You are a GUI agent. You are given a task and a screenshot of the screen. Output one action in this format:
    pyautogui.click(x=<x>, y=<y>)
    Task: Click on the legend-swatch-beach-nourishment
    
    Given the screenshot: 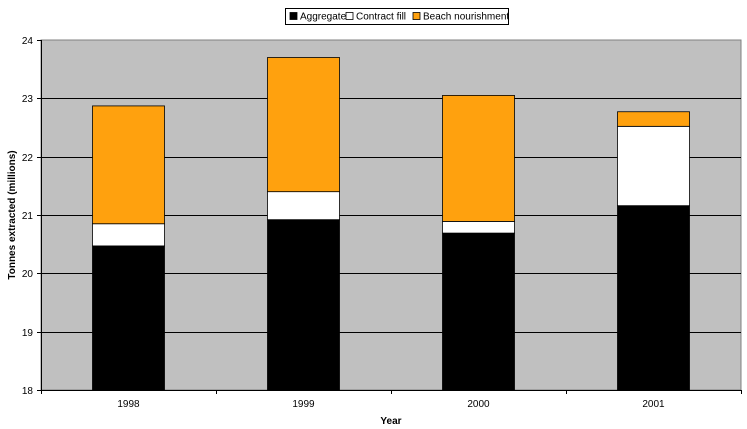 What is the action you would take?
    pyautogui.click(x=416, y=16)
    